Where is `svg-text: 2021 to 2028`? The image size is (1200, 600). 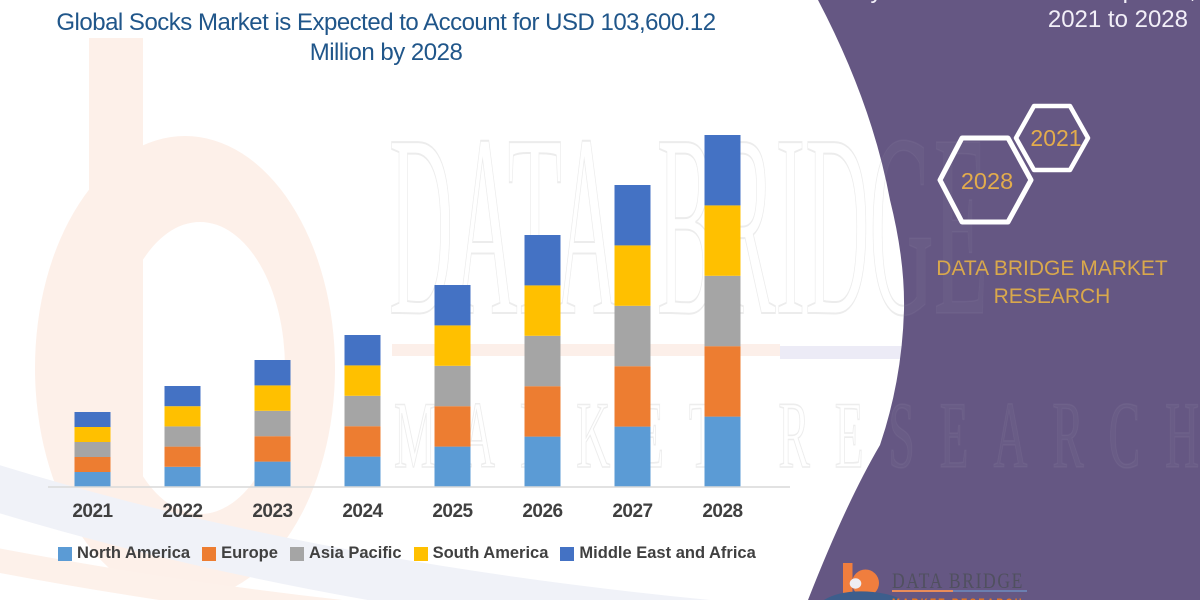
svg-text: 2021 to 2028 is located at coordinates (1118, 19).